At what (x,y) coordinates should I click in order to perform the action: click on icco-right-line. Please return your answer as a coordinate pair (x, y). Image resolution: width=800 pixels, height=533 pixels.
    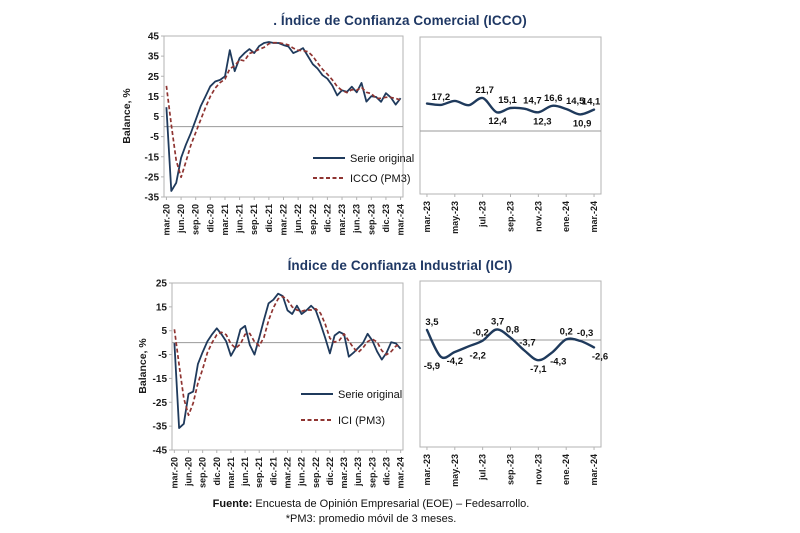
    Looking at the image, I should click on (510, 106).